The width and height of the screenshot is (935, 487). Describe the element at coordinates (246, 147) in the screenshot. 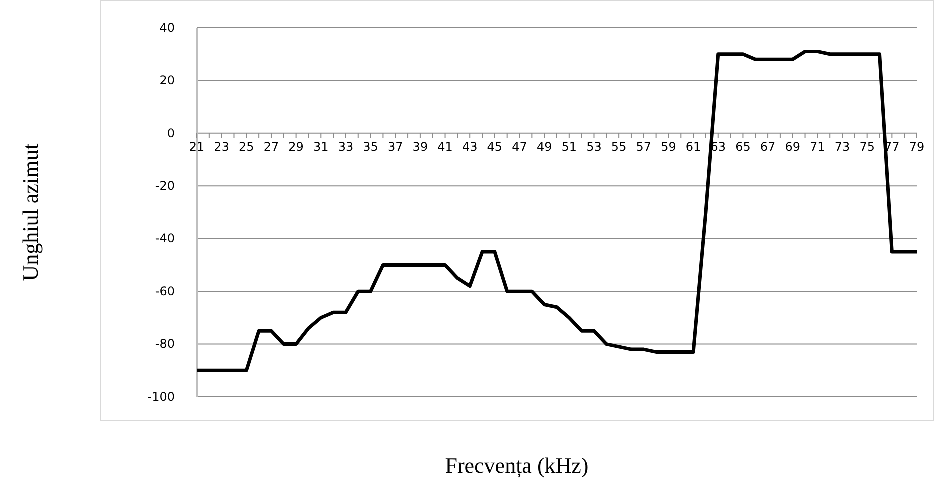

I see `x-tick-label: 25` at that location.